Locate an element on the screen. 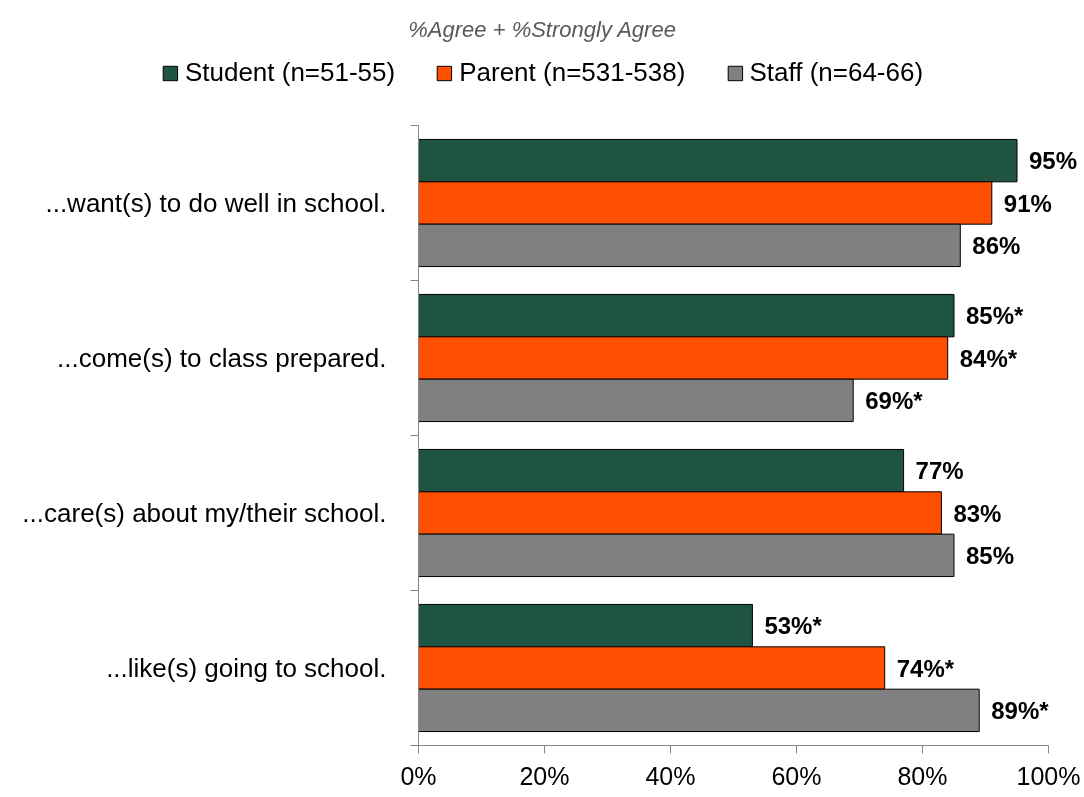 The width and height of the screenshot is (1084, 797). data-label: 95% is located at coordinates (1053, 161).